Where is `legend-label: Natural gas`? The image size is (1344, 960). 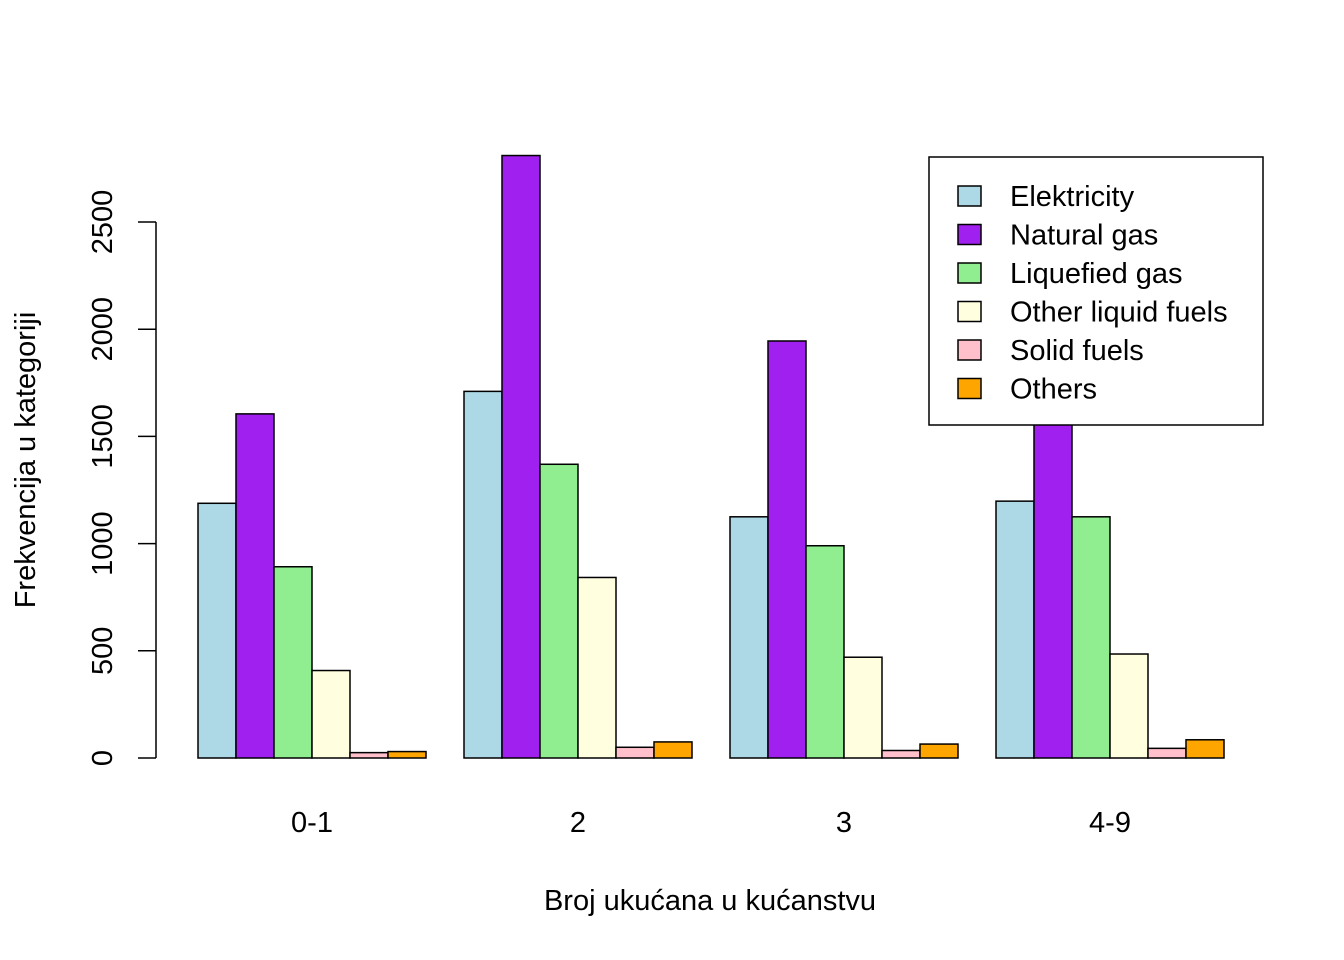 legend-label: Natural gas is located at coordinates (1084, 236).